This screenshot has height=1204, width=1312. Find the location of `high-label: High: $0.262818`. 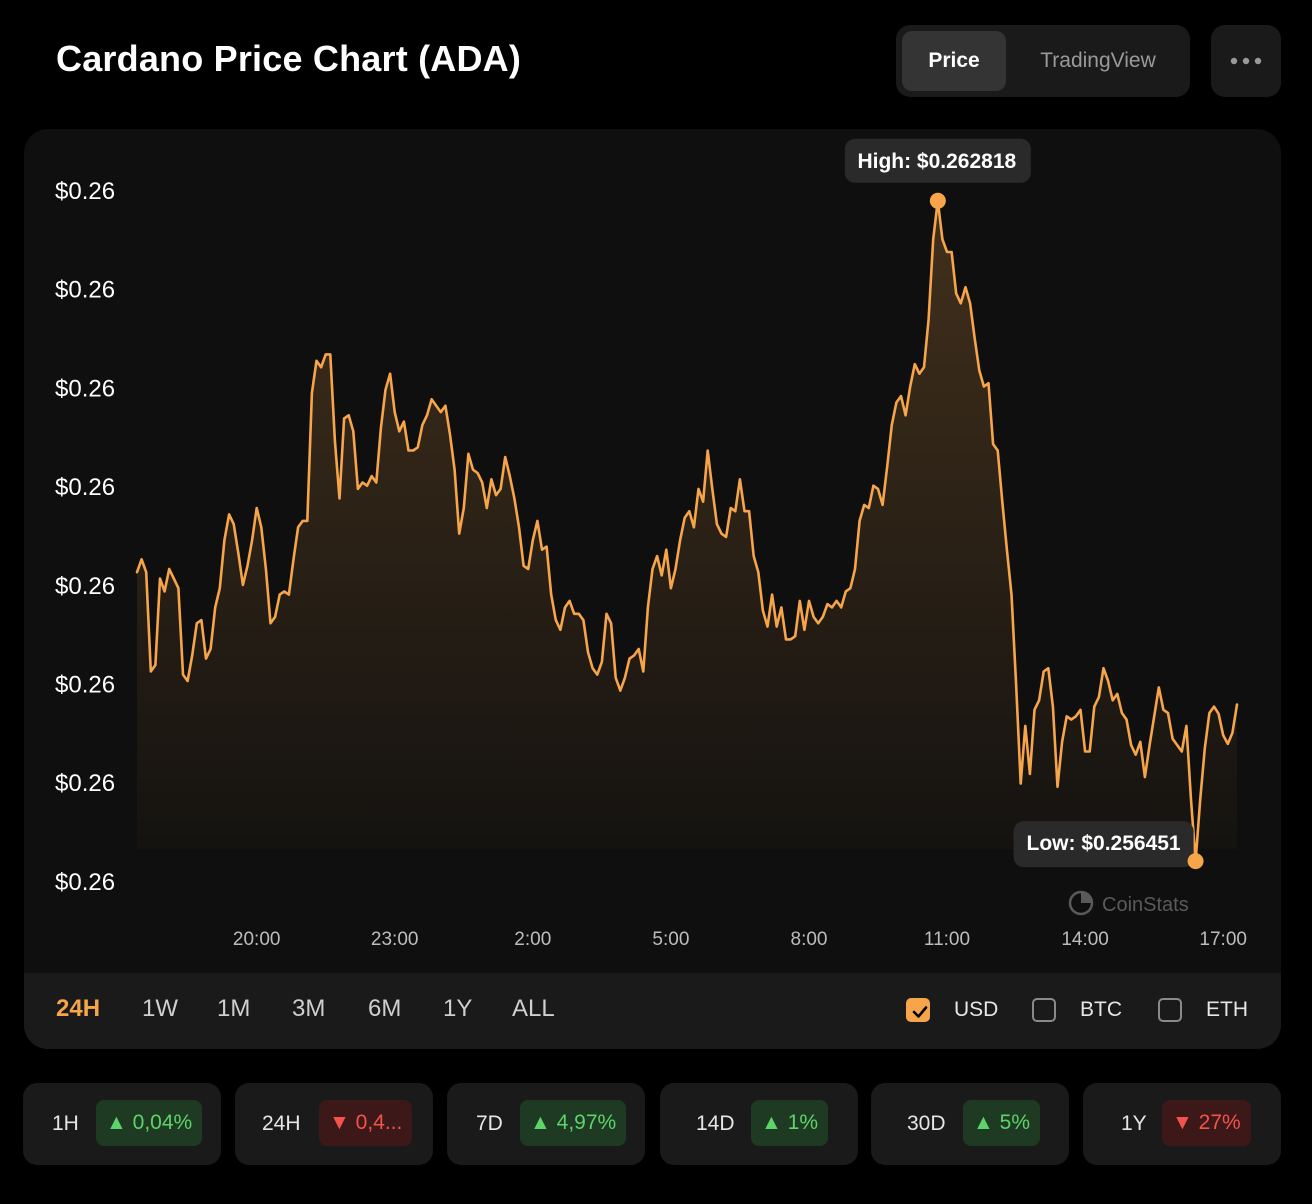

high-label: High: $0.262818 is located at coordinates (936, 161).